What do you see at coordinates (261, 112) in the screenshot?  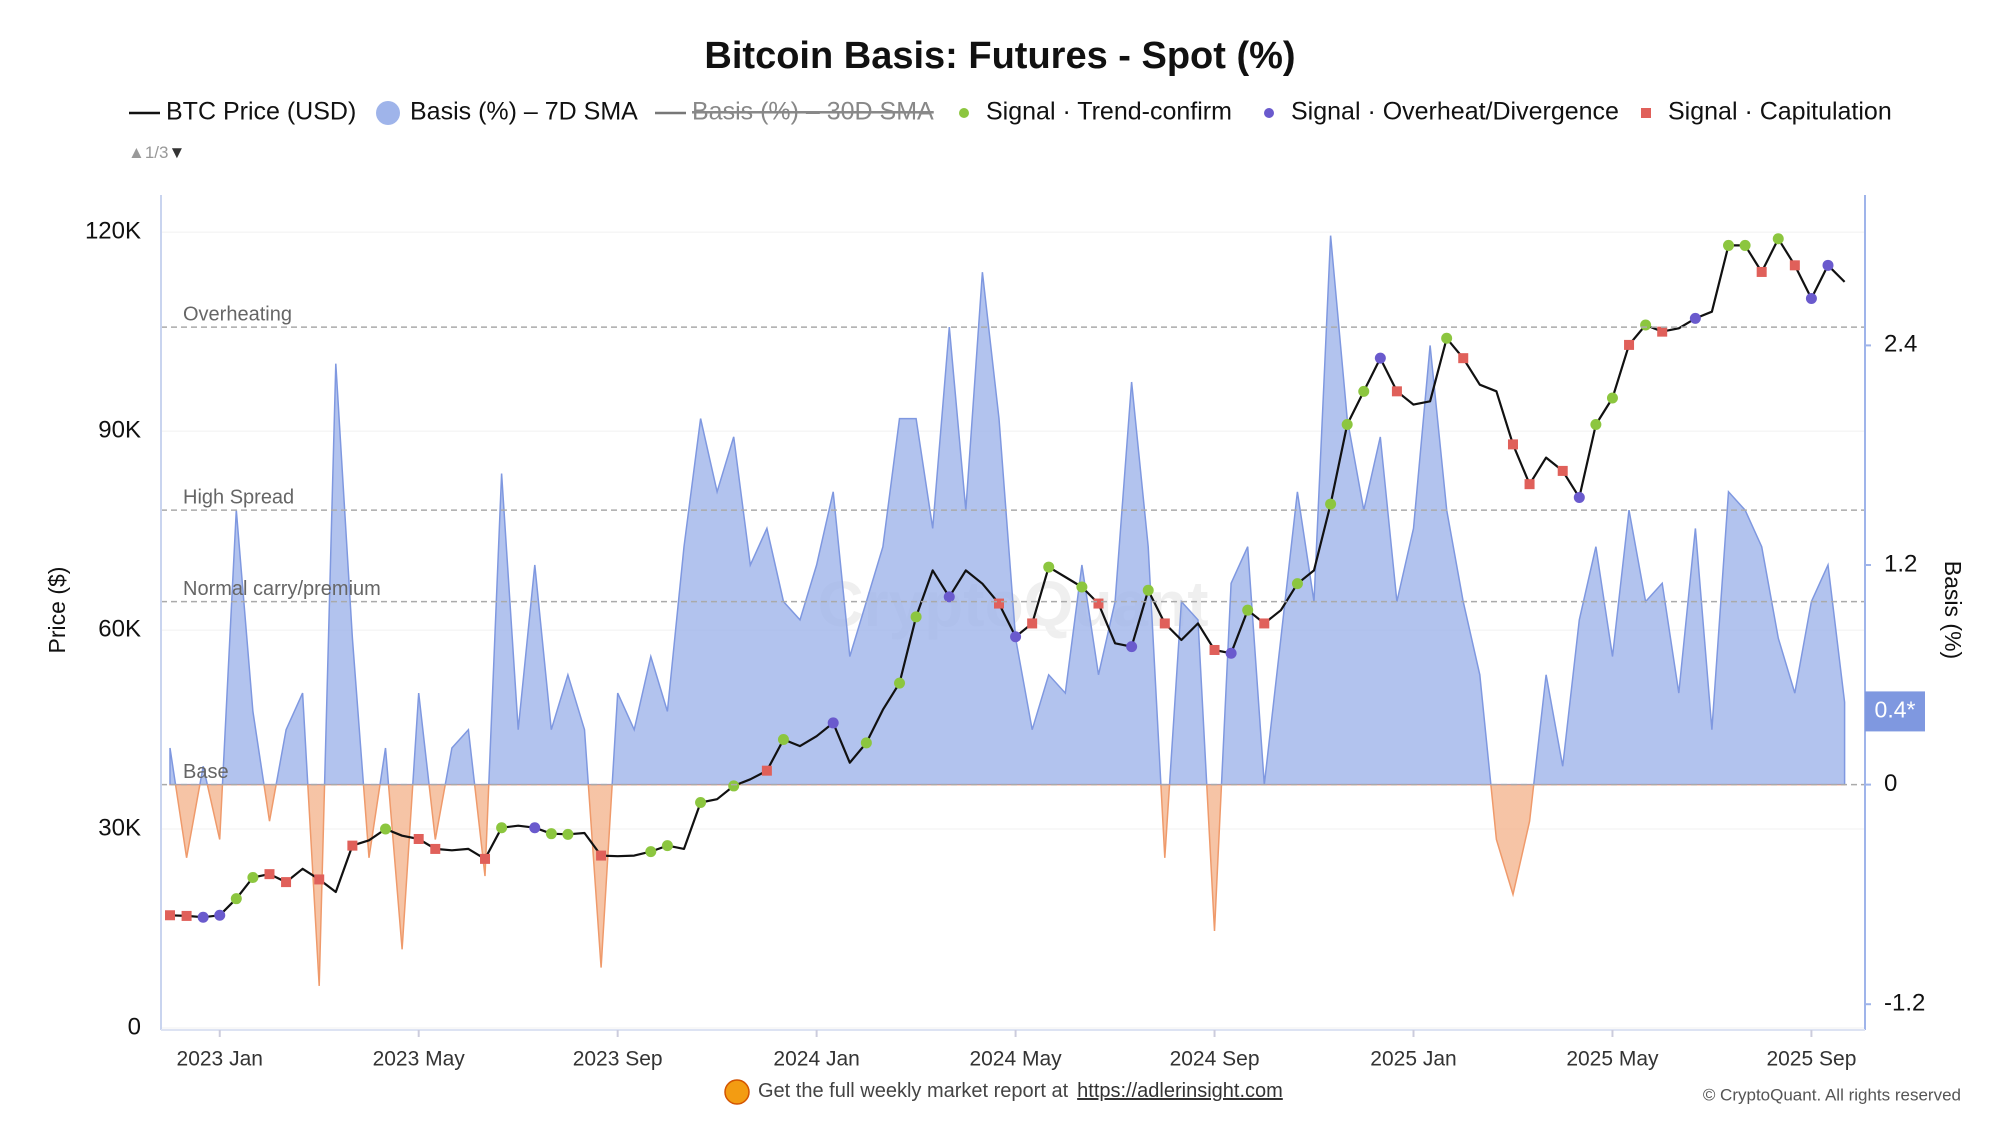 I see `legend-label: BTC Price (USD)` at bounding box center [261, 112].